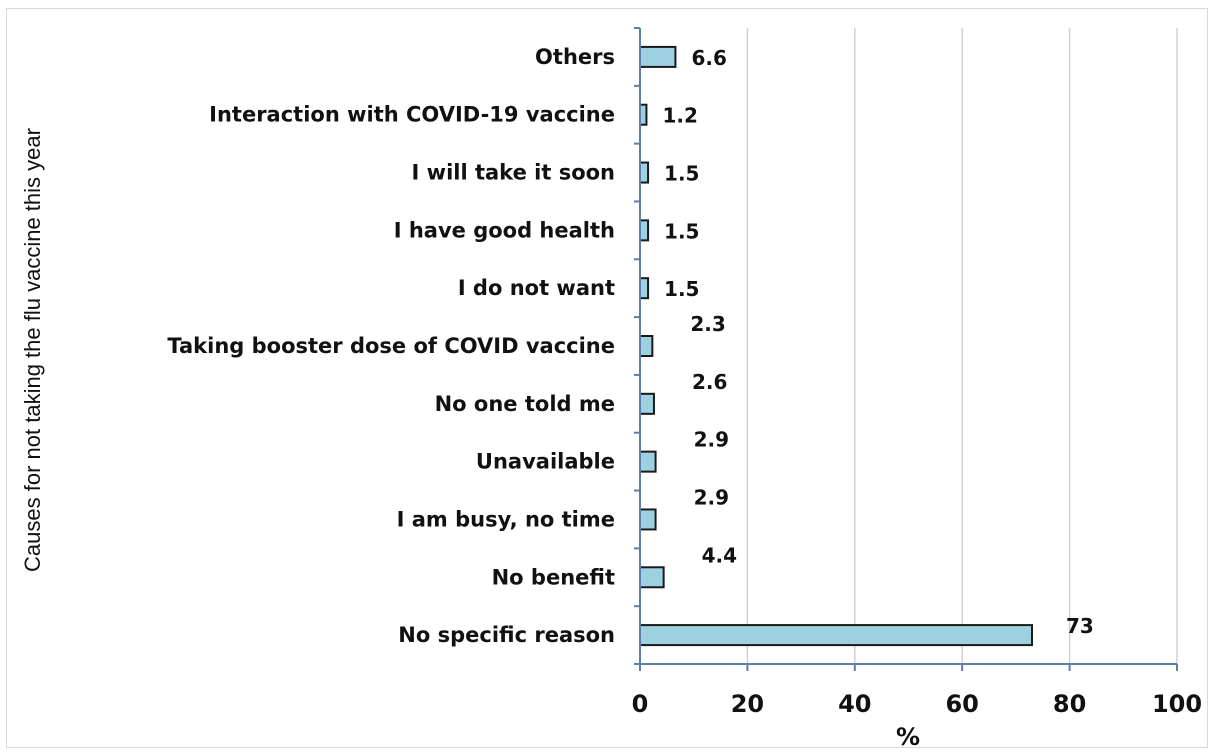 The height and width of the screenshot is (754, 1216). What do you see at coordinates (640, 704) in the screenshot?
I see `x-tick-label: 0` at bounding box center [640, 704].